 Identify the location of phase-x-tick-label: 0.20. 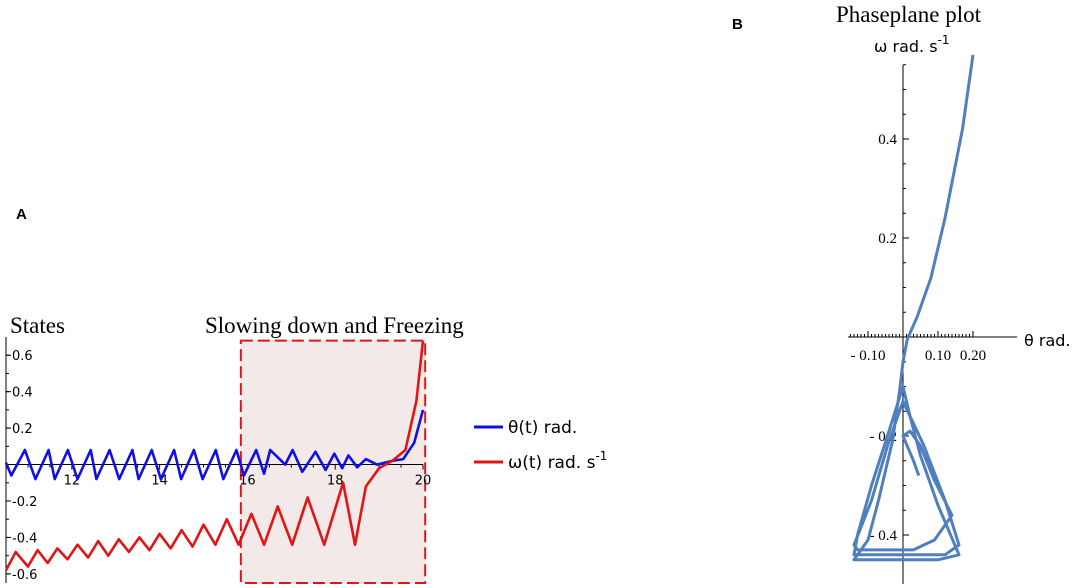
(973, 356).